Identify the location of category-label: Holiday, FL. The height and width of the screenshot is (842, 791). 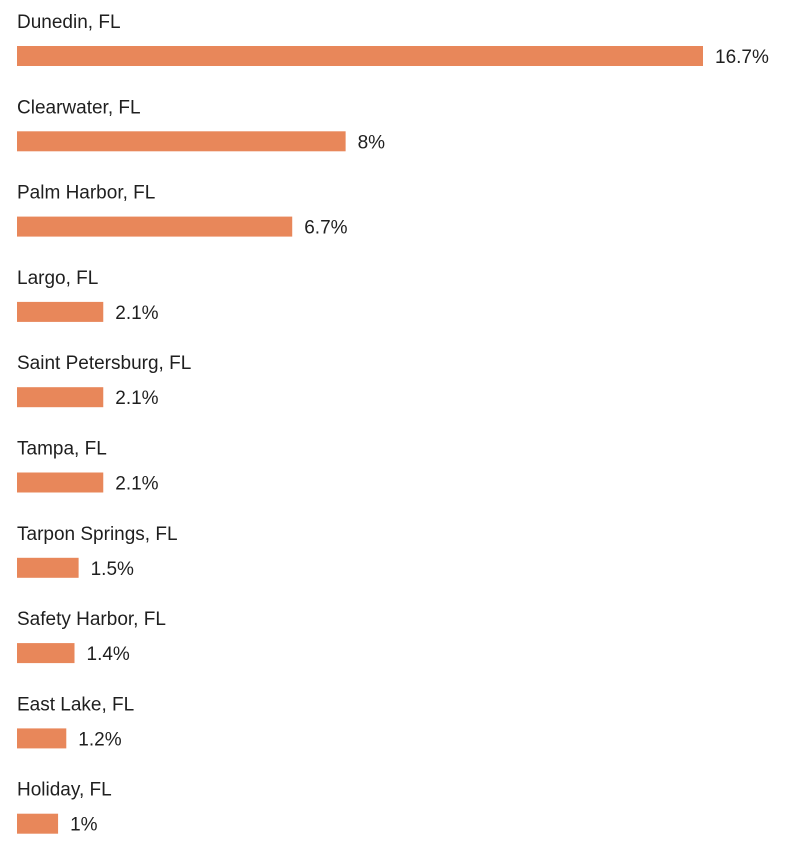
(64, 790).